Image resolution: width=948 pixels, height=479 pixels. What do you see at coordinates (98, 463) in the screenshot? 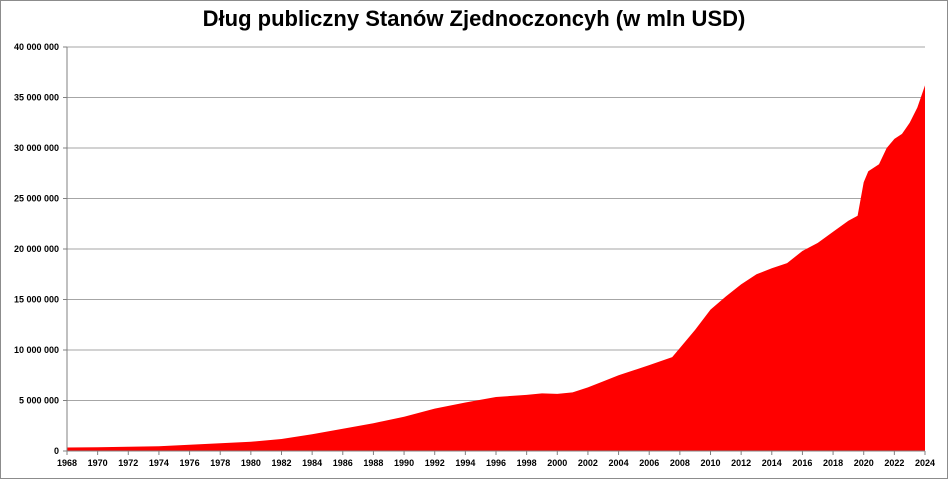
I see `x-tick-label: 1970` at bounding box center [98, 463].